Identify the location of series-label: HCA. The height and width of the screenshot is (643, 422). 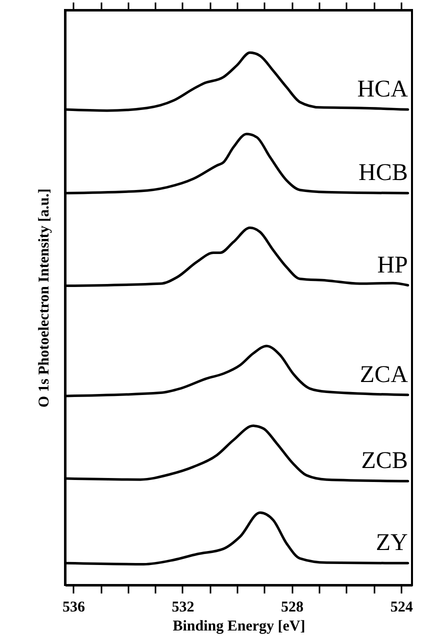
(383, 89).